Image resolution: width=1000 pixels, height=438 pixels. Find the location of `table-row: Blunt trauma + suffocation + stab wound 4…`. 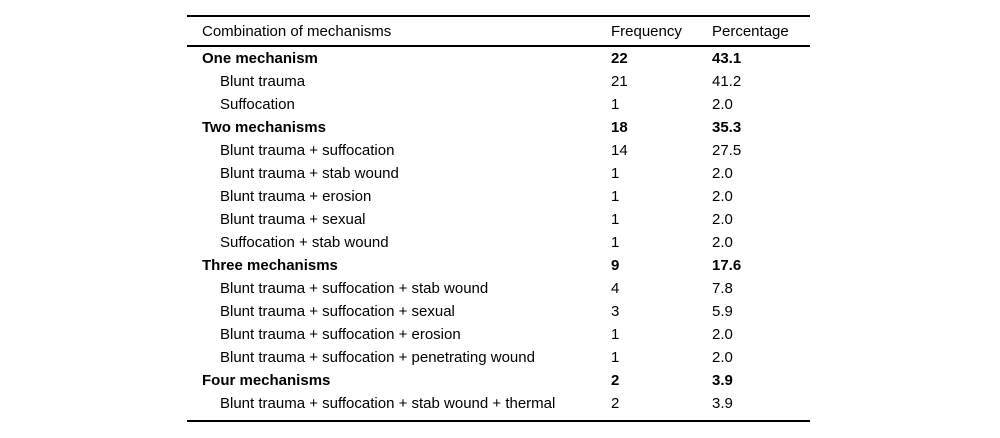

table-row: Blunt trauma + suffocation + stab wound 4… is located at coordinates (498, 288).